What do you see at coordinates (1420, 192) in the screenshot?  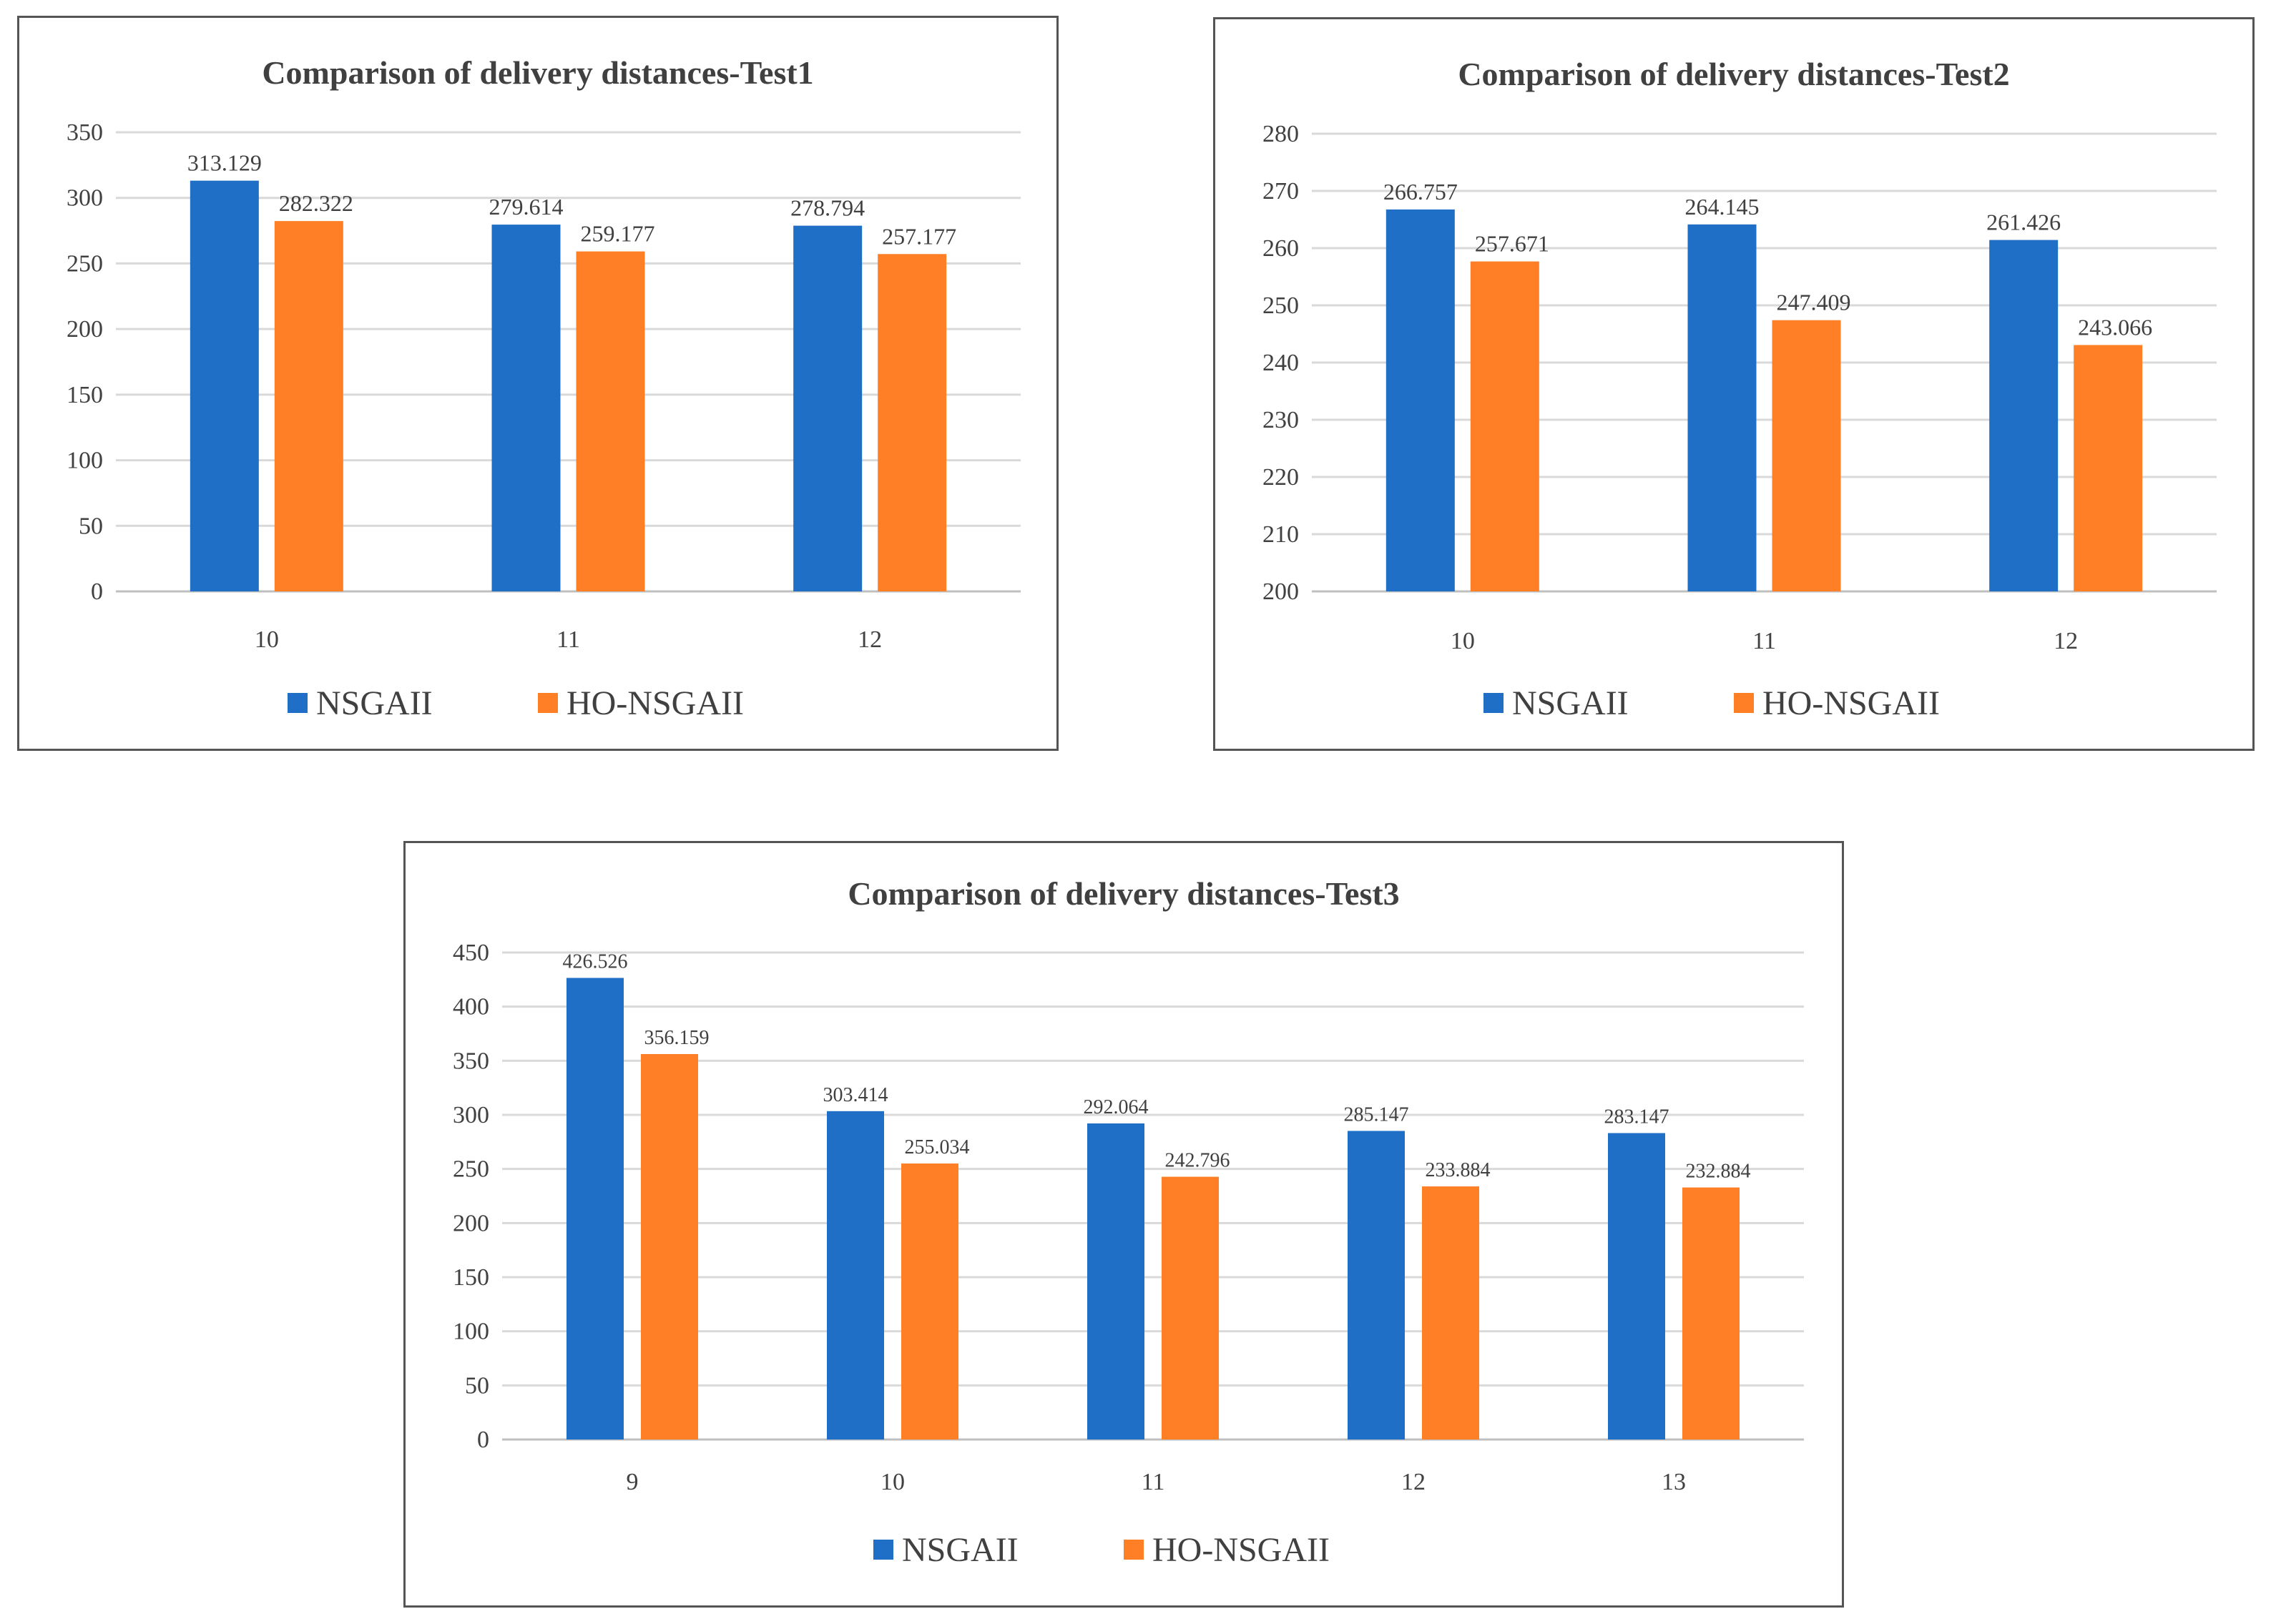 I see `data-label: 266.757` at bounding box center [1420, 192].